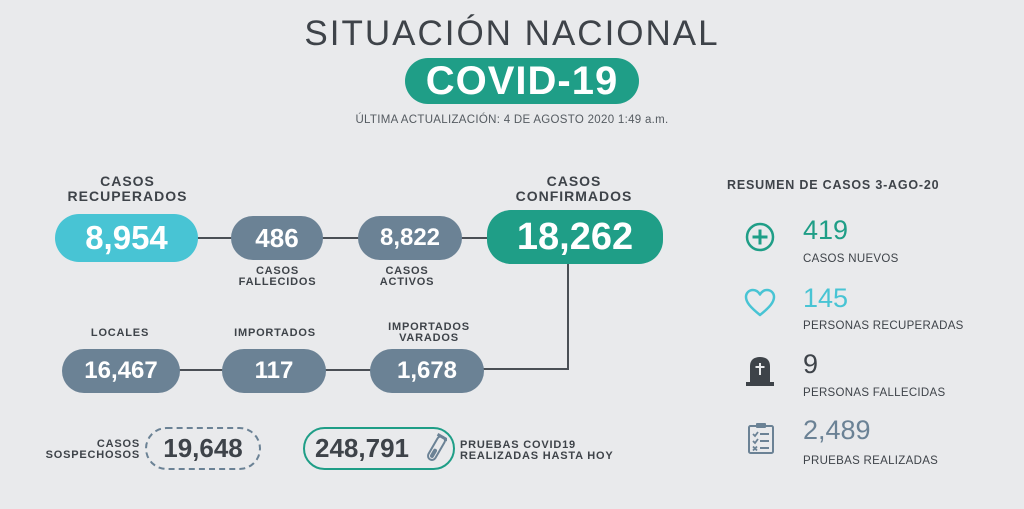 This screenshot has width=1024, height=509. I want to click on activos-label: CASOS ACTIVOS, so click(407, 276).